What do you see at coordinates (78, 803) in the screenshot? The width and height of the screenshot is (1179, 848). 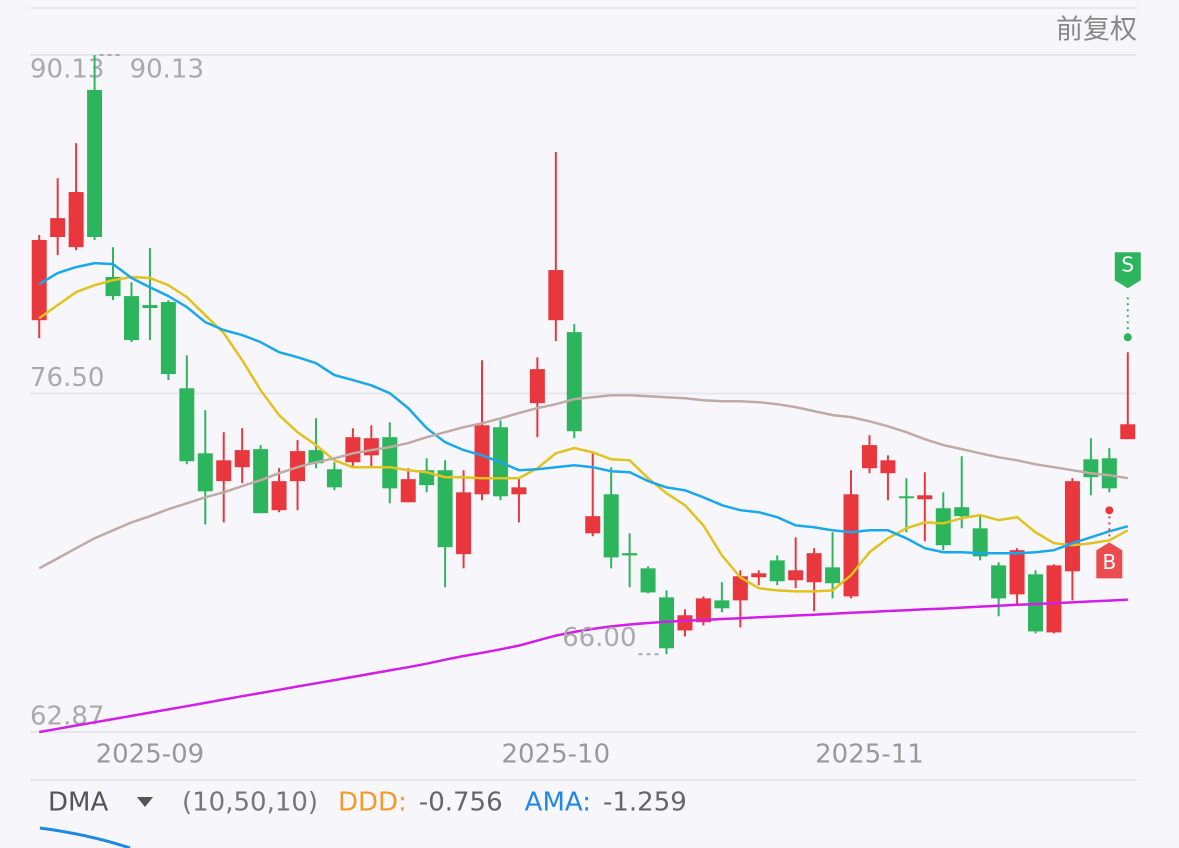 I see `indicator-name: DMA` at bounding box center [78, 803].